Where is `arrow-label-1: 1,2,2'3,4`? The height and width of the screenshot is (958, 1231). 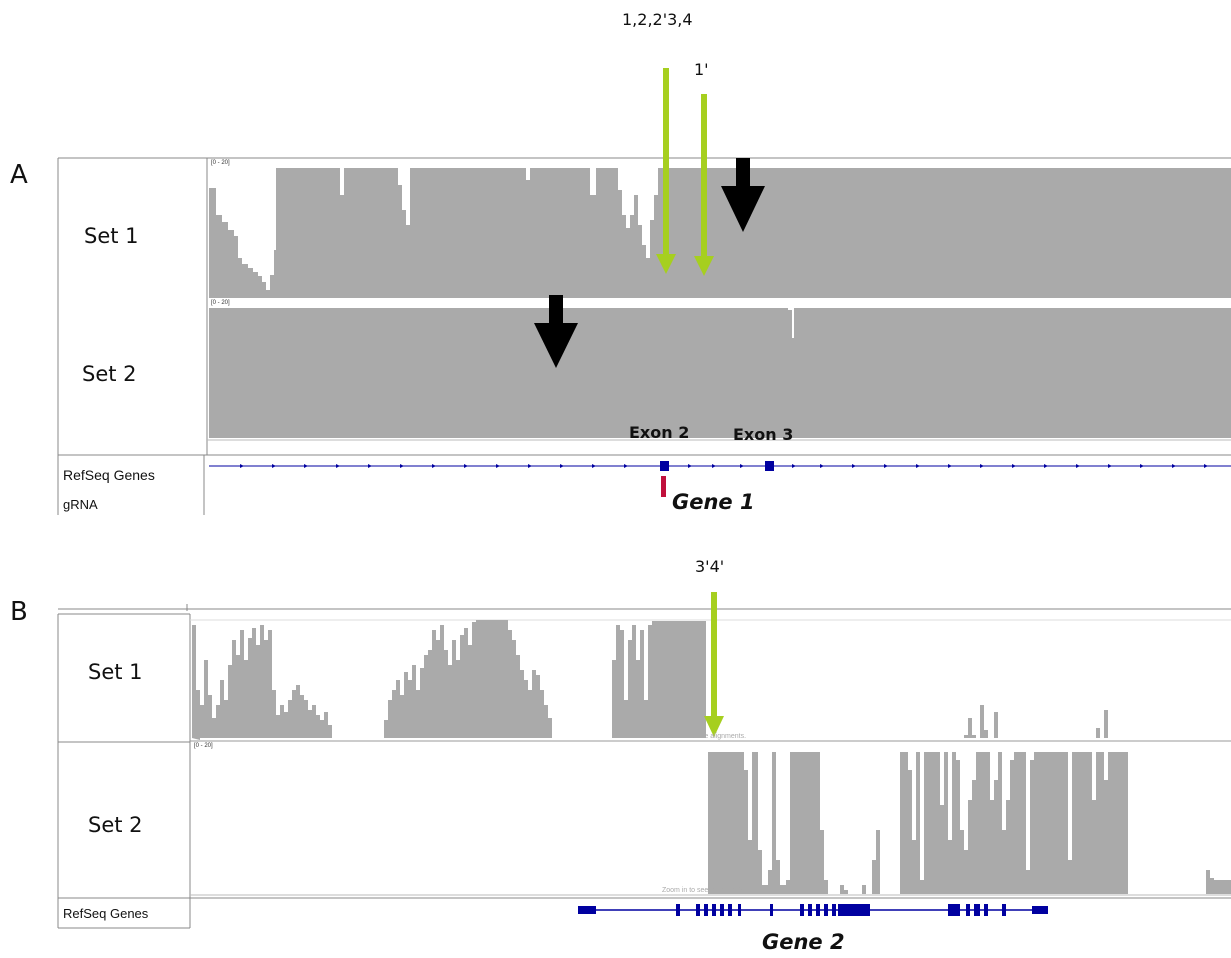
arrow-label-1: 1,2,2'3,4 is located at coordinates (657, 19).